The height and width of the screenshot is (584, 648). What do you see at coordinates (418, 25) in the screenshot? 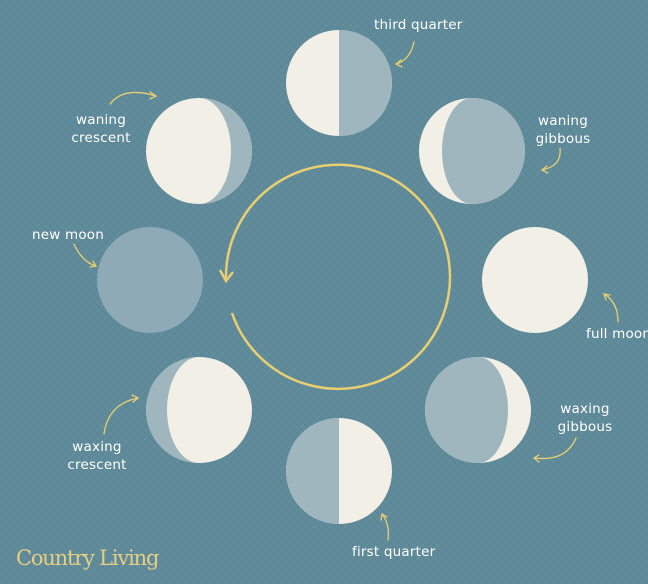
I see `third-quarter-label: third quarter` at bounding box center [418, 25].